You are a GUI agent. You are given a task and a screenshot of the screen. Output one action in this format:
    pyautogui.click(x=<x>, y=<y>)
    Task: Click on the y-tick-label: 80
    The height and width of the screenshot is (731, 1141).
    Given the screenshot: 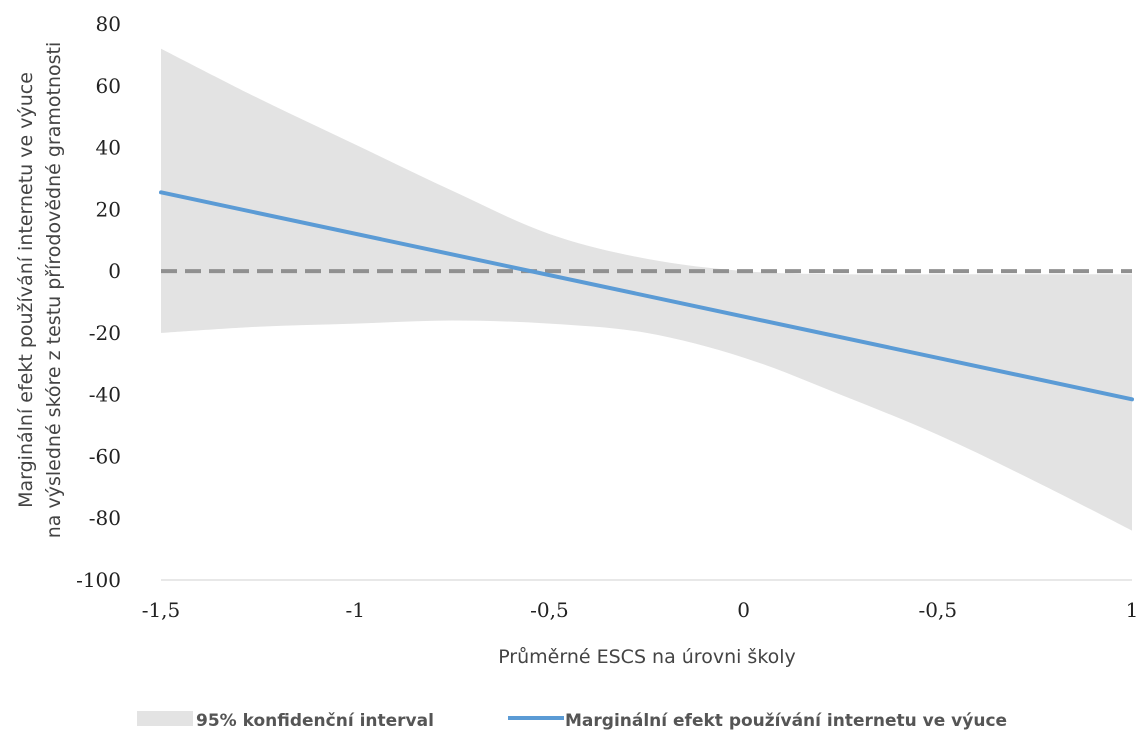 What is the action you would take?
    pyautogui.click(x=108, y=24)
    